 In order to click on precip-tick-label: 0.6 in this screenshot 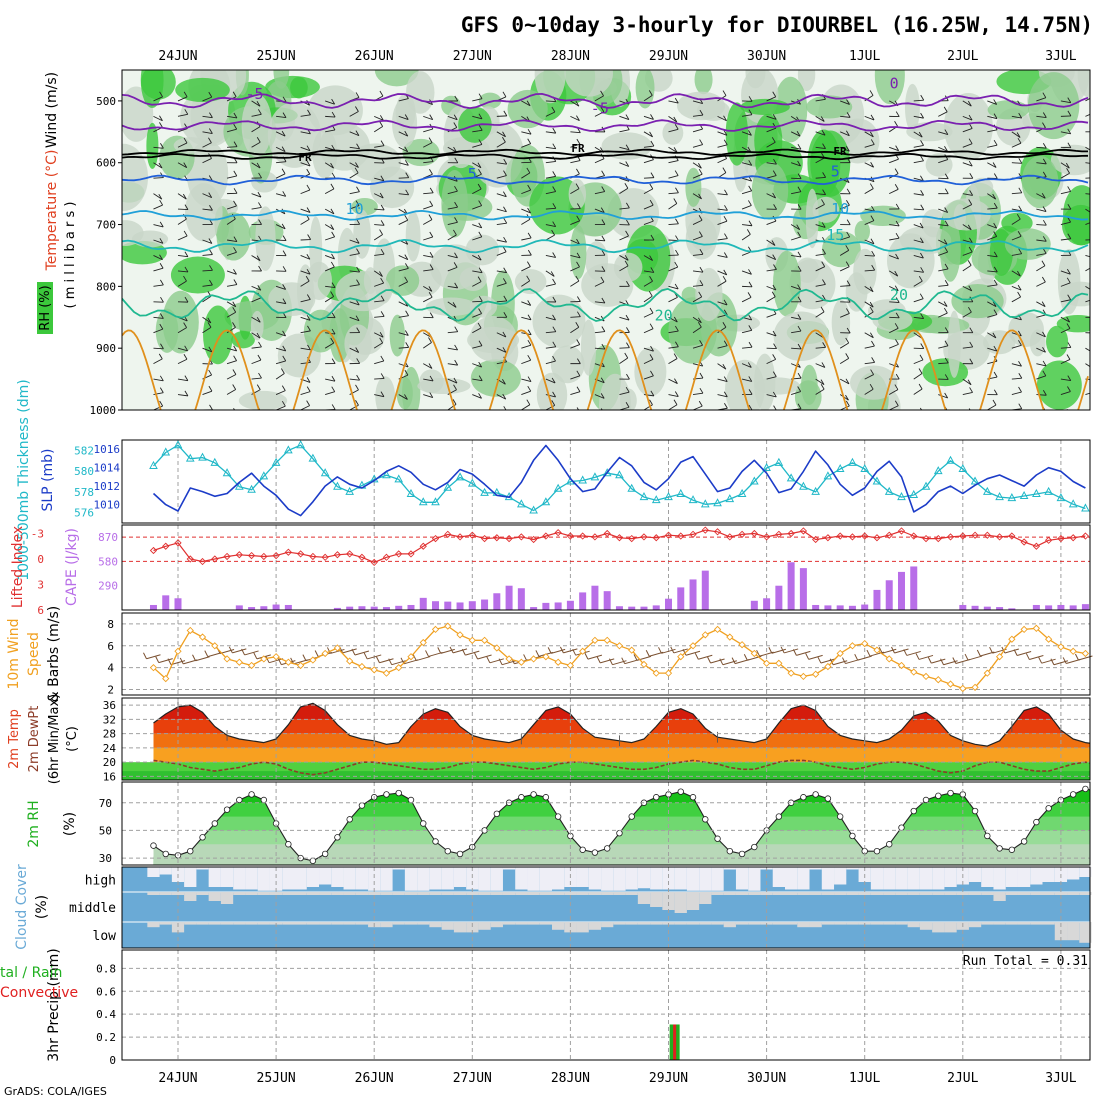, I will do `click(106, 991)`.